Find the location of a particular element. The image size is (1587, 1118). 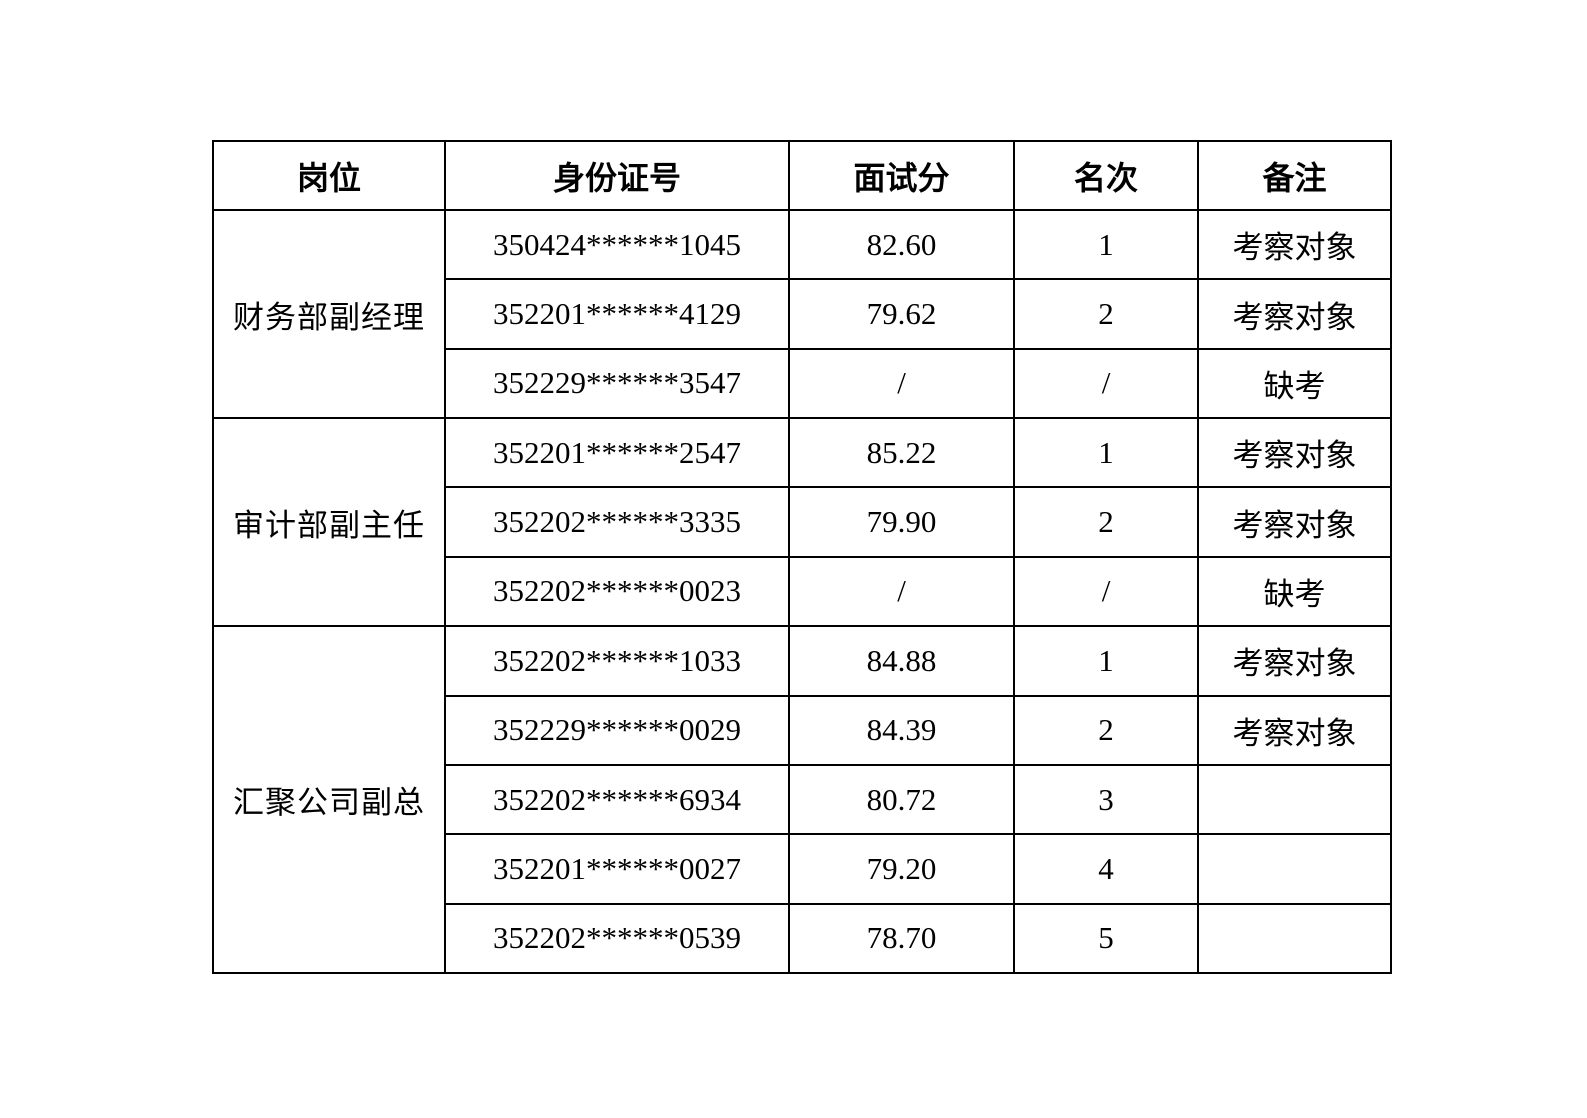

table-row: 352229******3547// 缺考 is located at coordinates (802, 383).